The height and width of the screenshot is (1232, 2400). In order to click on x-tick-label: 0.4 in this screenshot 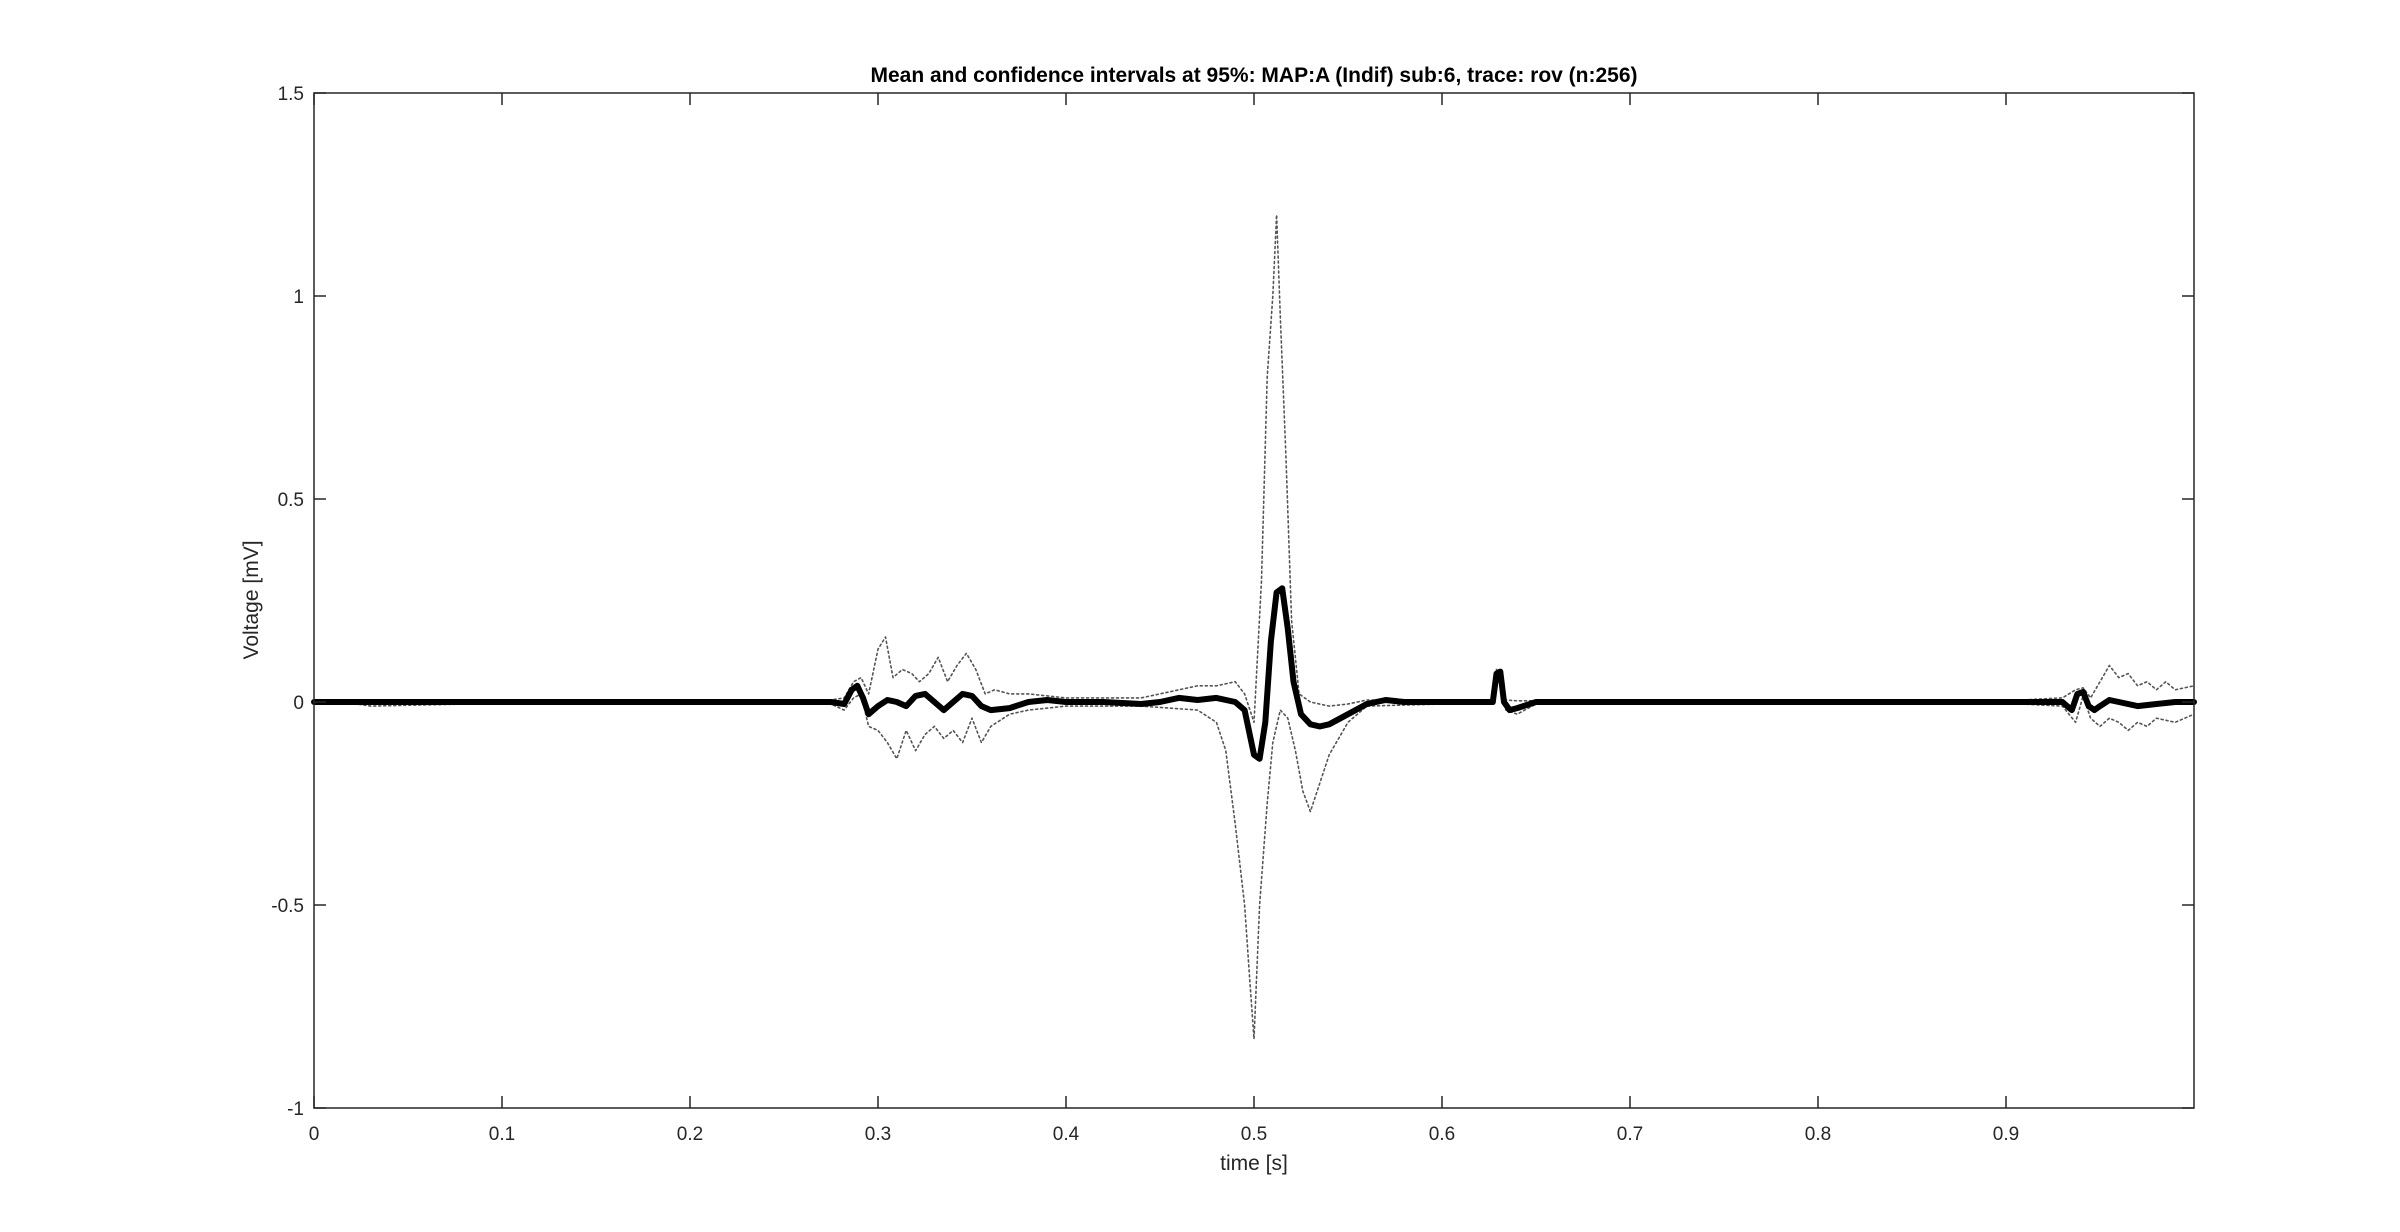, I will do `click(1066, 1134)`.